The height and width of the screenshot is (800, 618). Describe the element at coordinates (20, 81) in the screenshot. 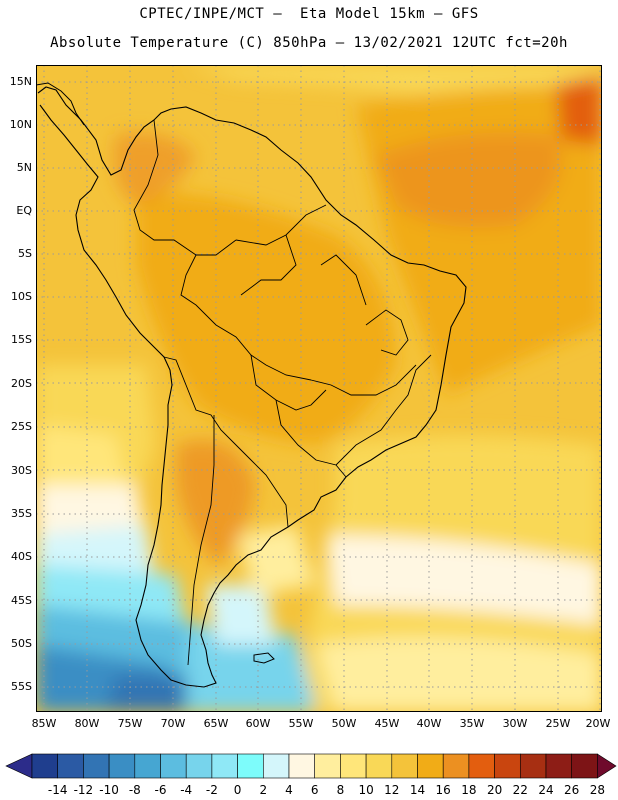

I see `lat-label: 15N` at that location.